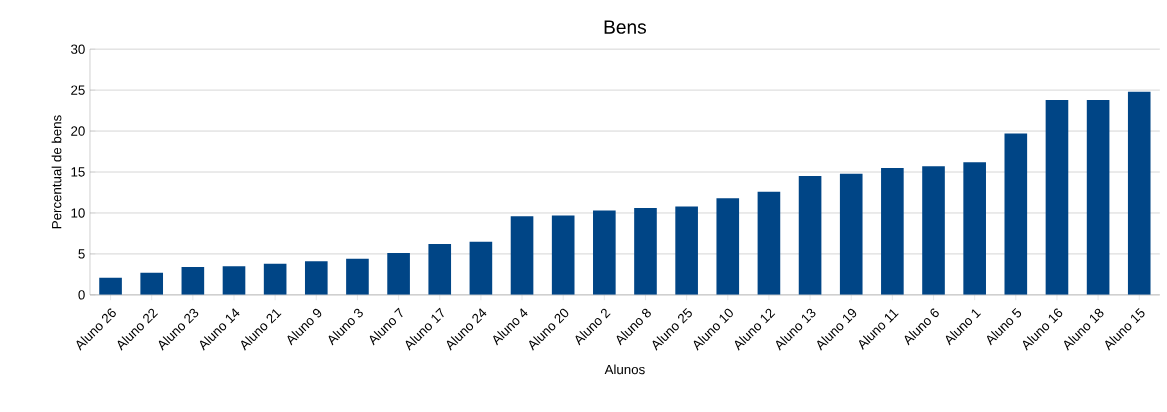 Image resolution: width=1167 pixels, height=412 pixels. What do you see at coordinates (625, 27) in the screenshot?
I see `chart-title: Bens` at bounding box center [625, 27].